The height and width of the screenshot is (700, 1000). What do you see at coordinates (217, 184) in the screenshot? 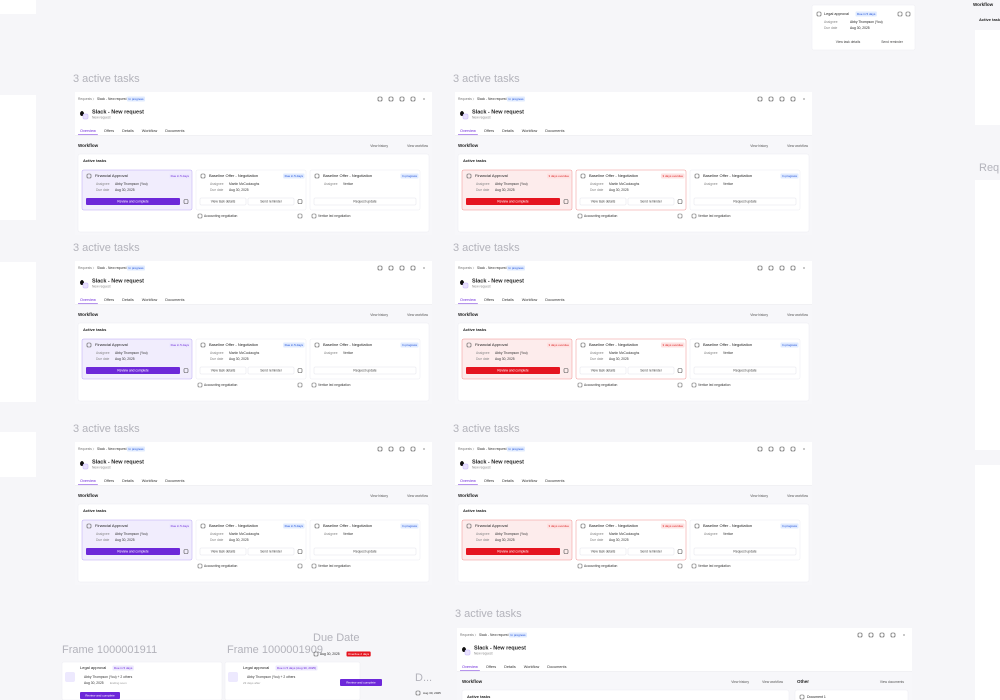
I see `field-label: Assignee` at bounding box center [217, 184].